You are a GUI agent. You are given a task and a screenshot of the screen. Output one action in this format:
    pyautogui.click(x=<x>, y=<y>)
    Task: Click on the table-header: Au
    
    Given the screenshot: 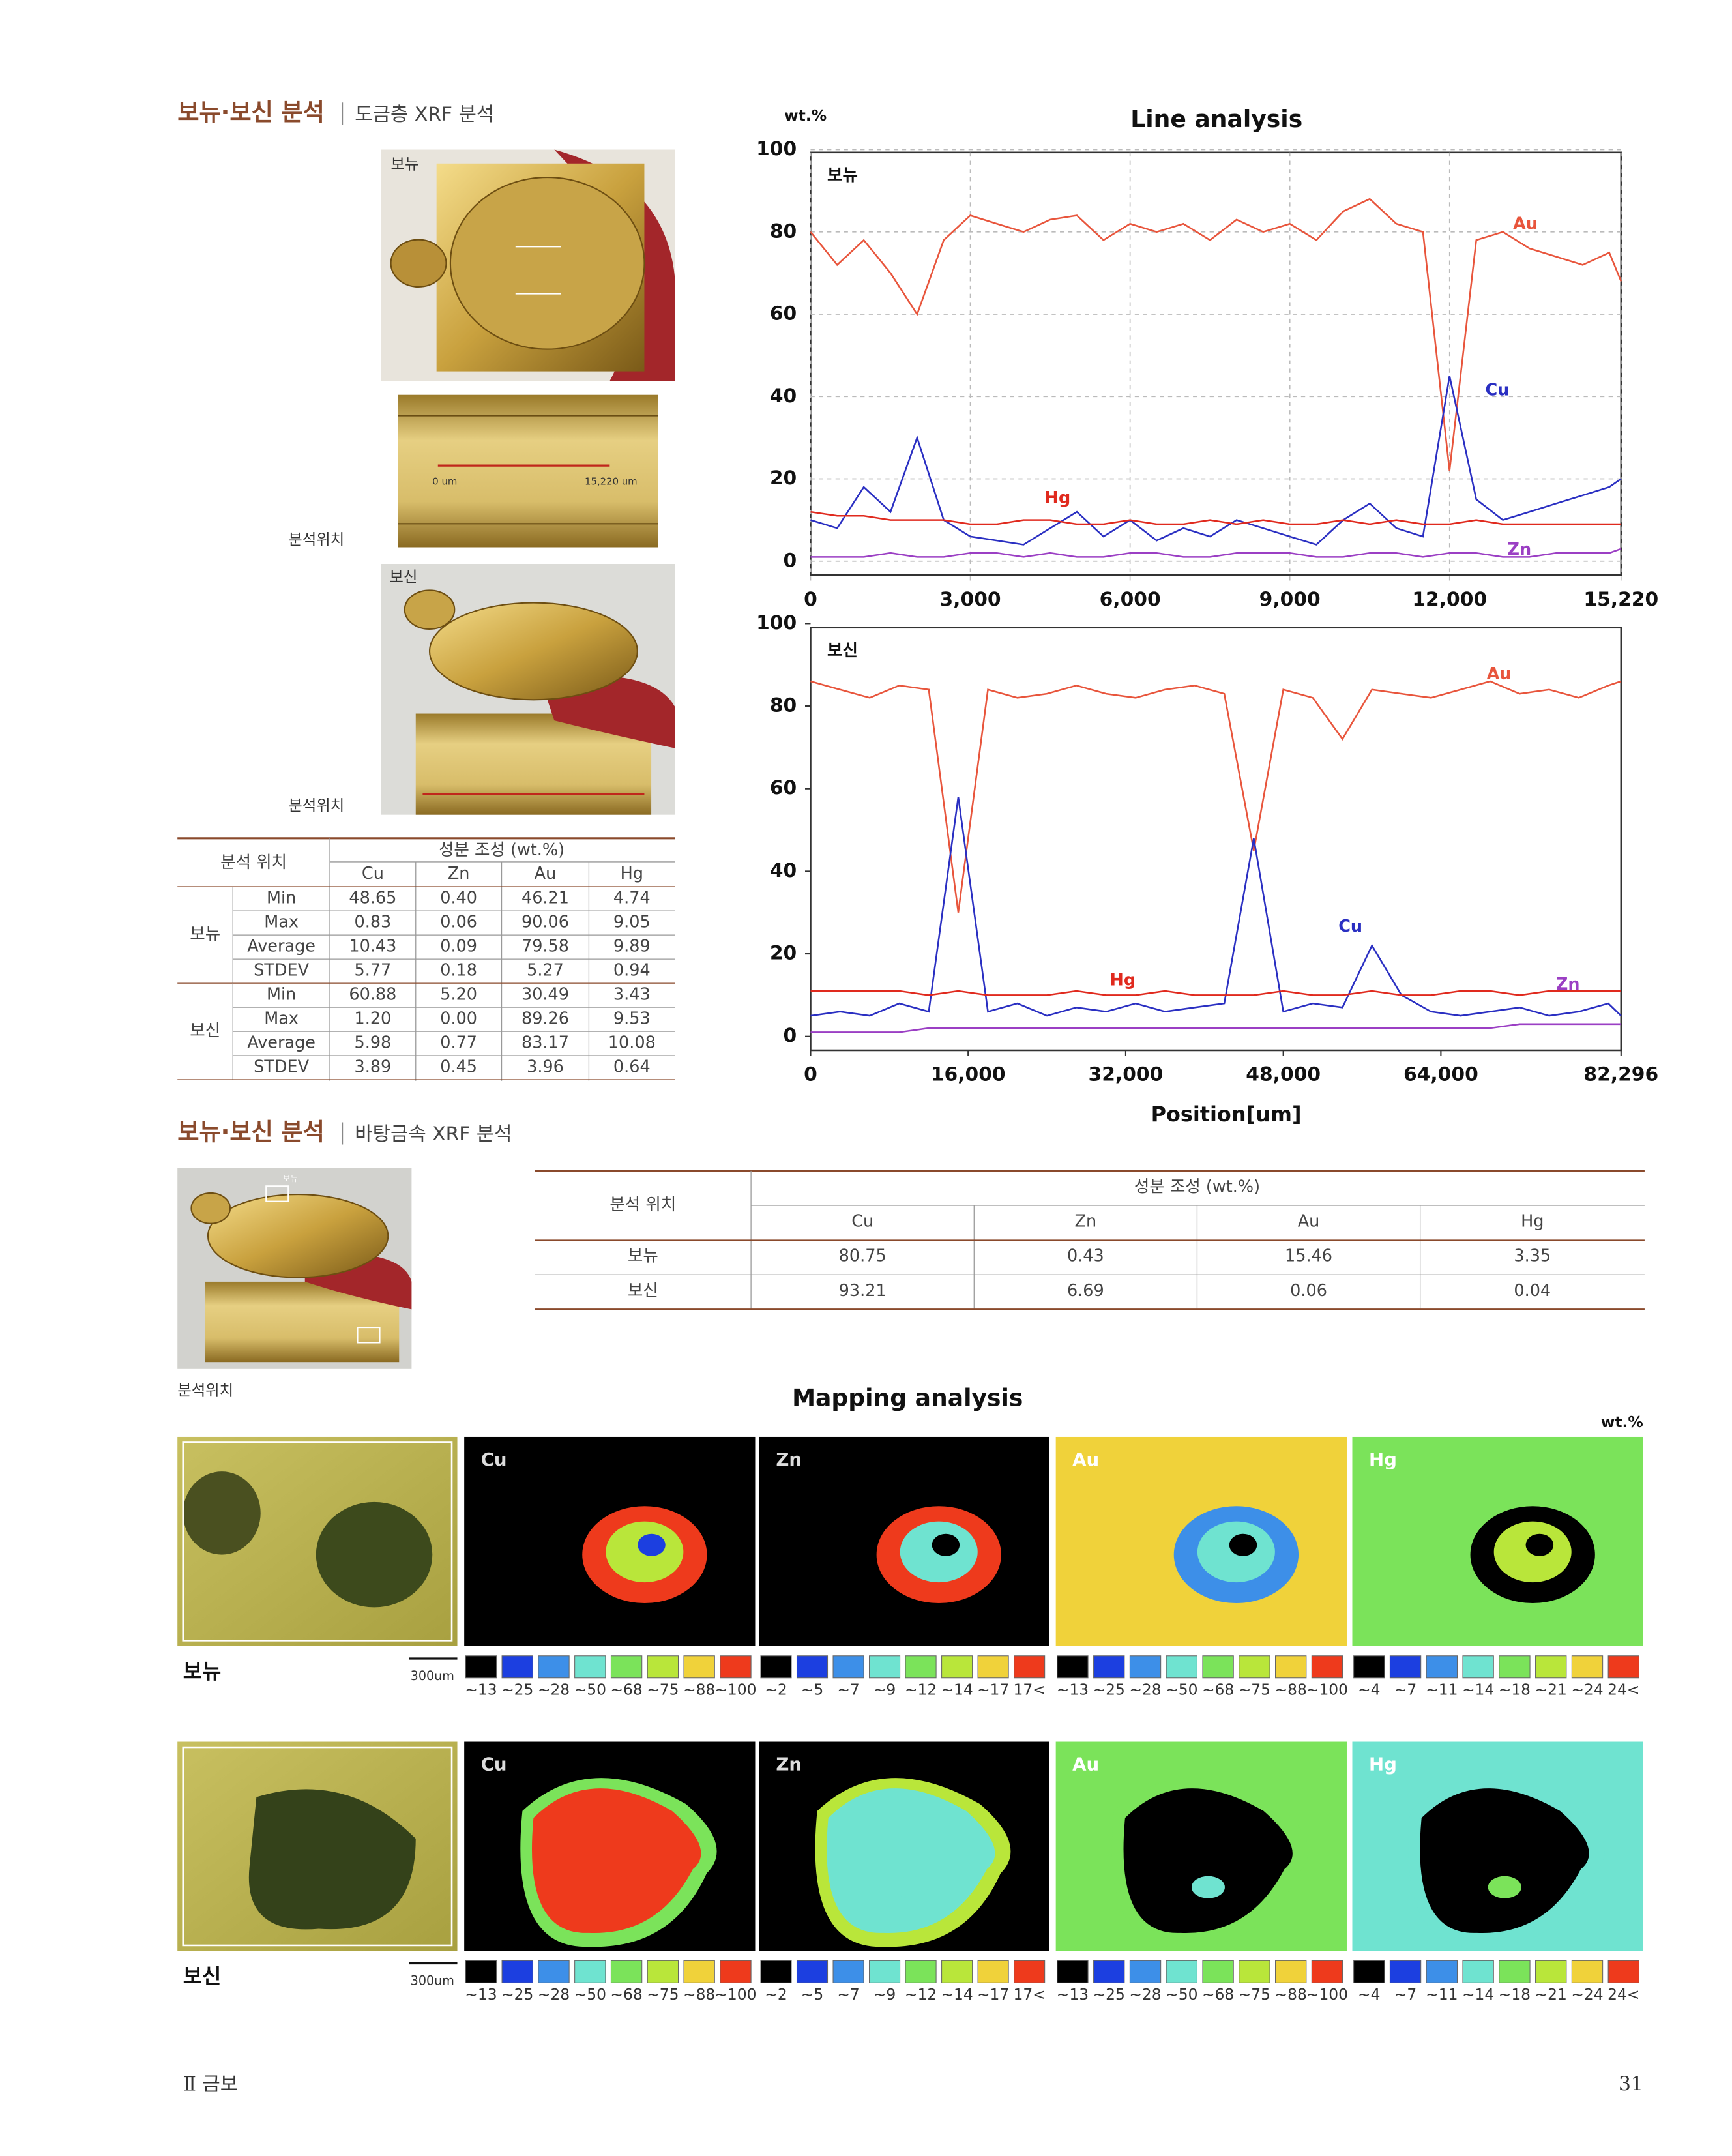 What is the action you would take?
    pyautogui.click(x=1309, y=1222)
    